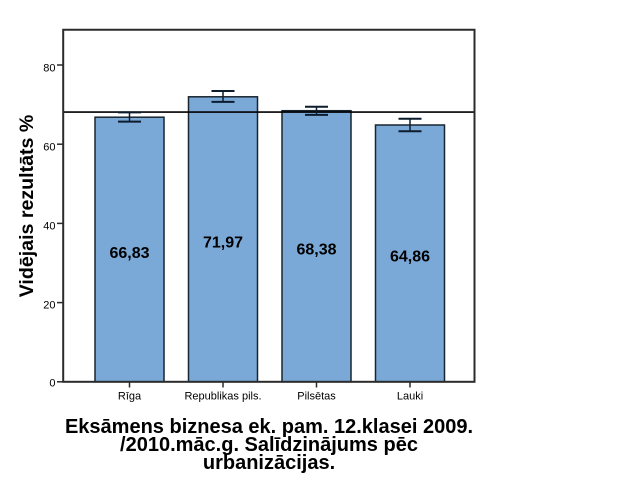 The image size is (626, 501). I want to click on svg-text: 64,86, so click(410, 257).